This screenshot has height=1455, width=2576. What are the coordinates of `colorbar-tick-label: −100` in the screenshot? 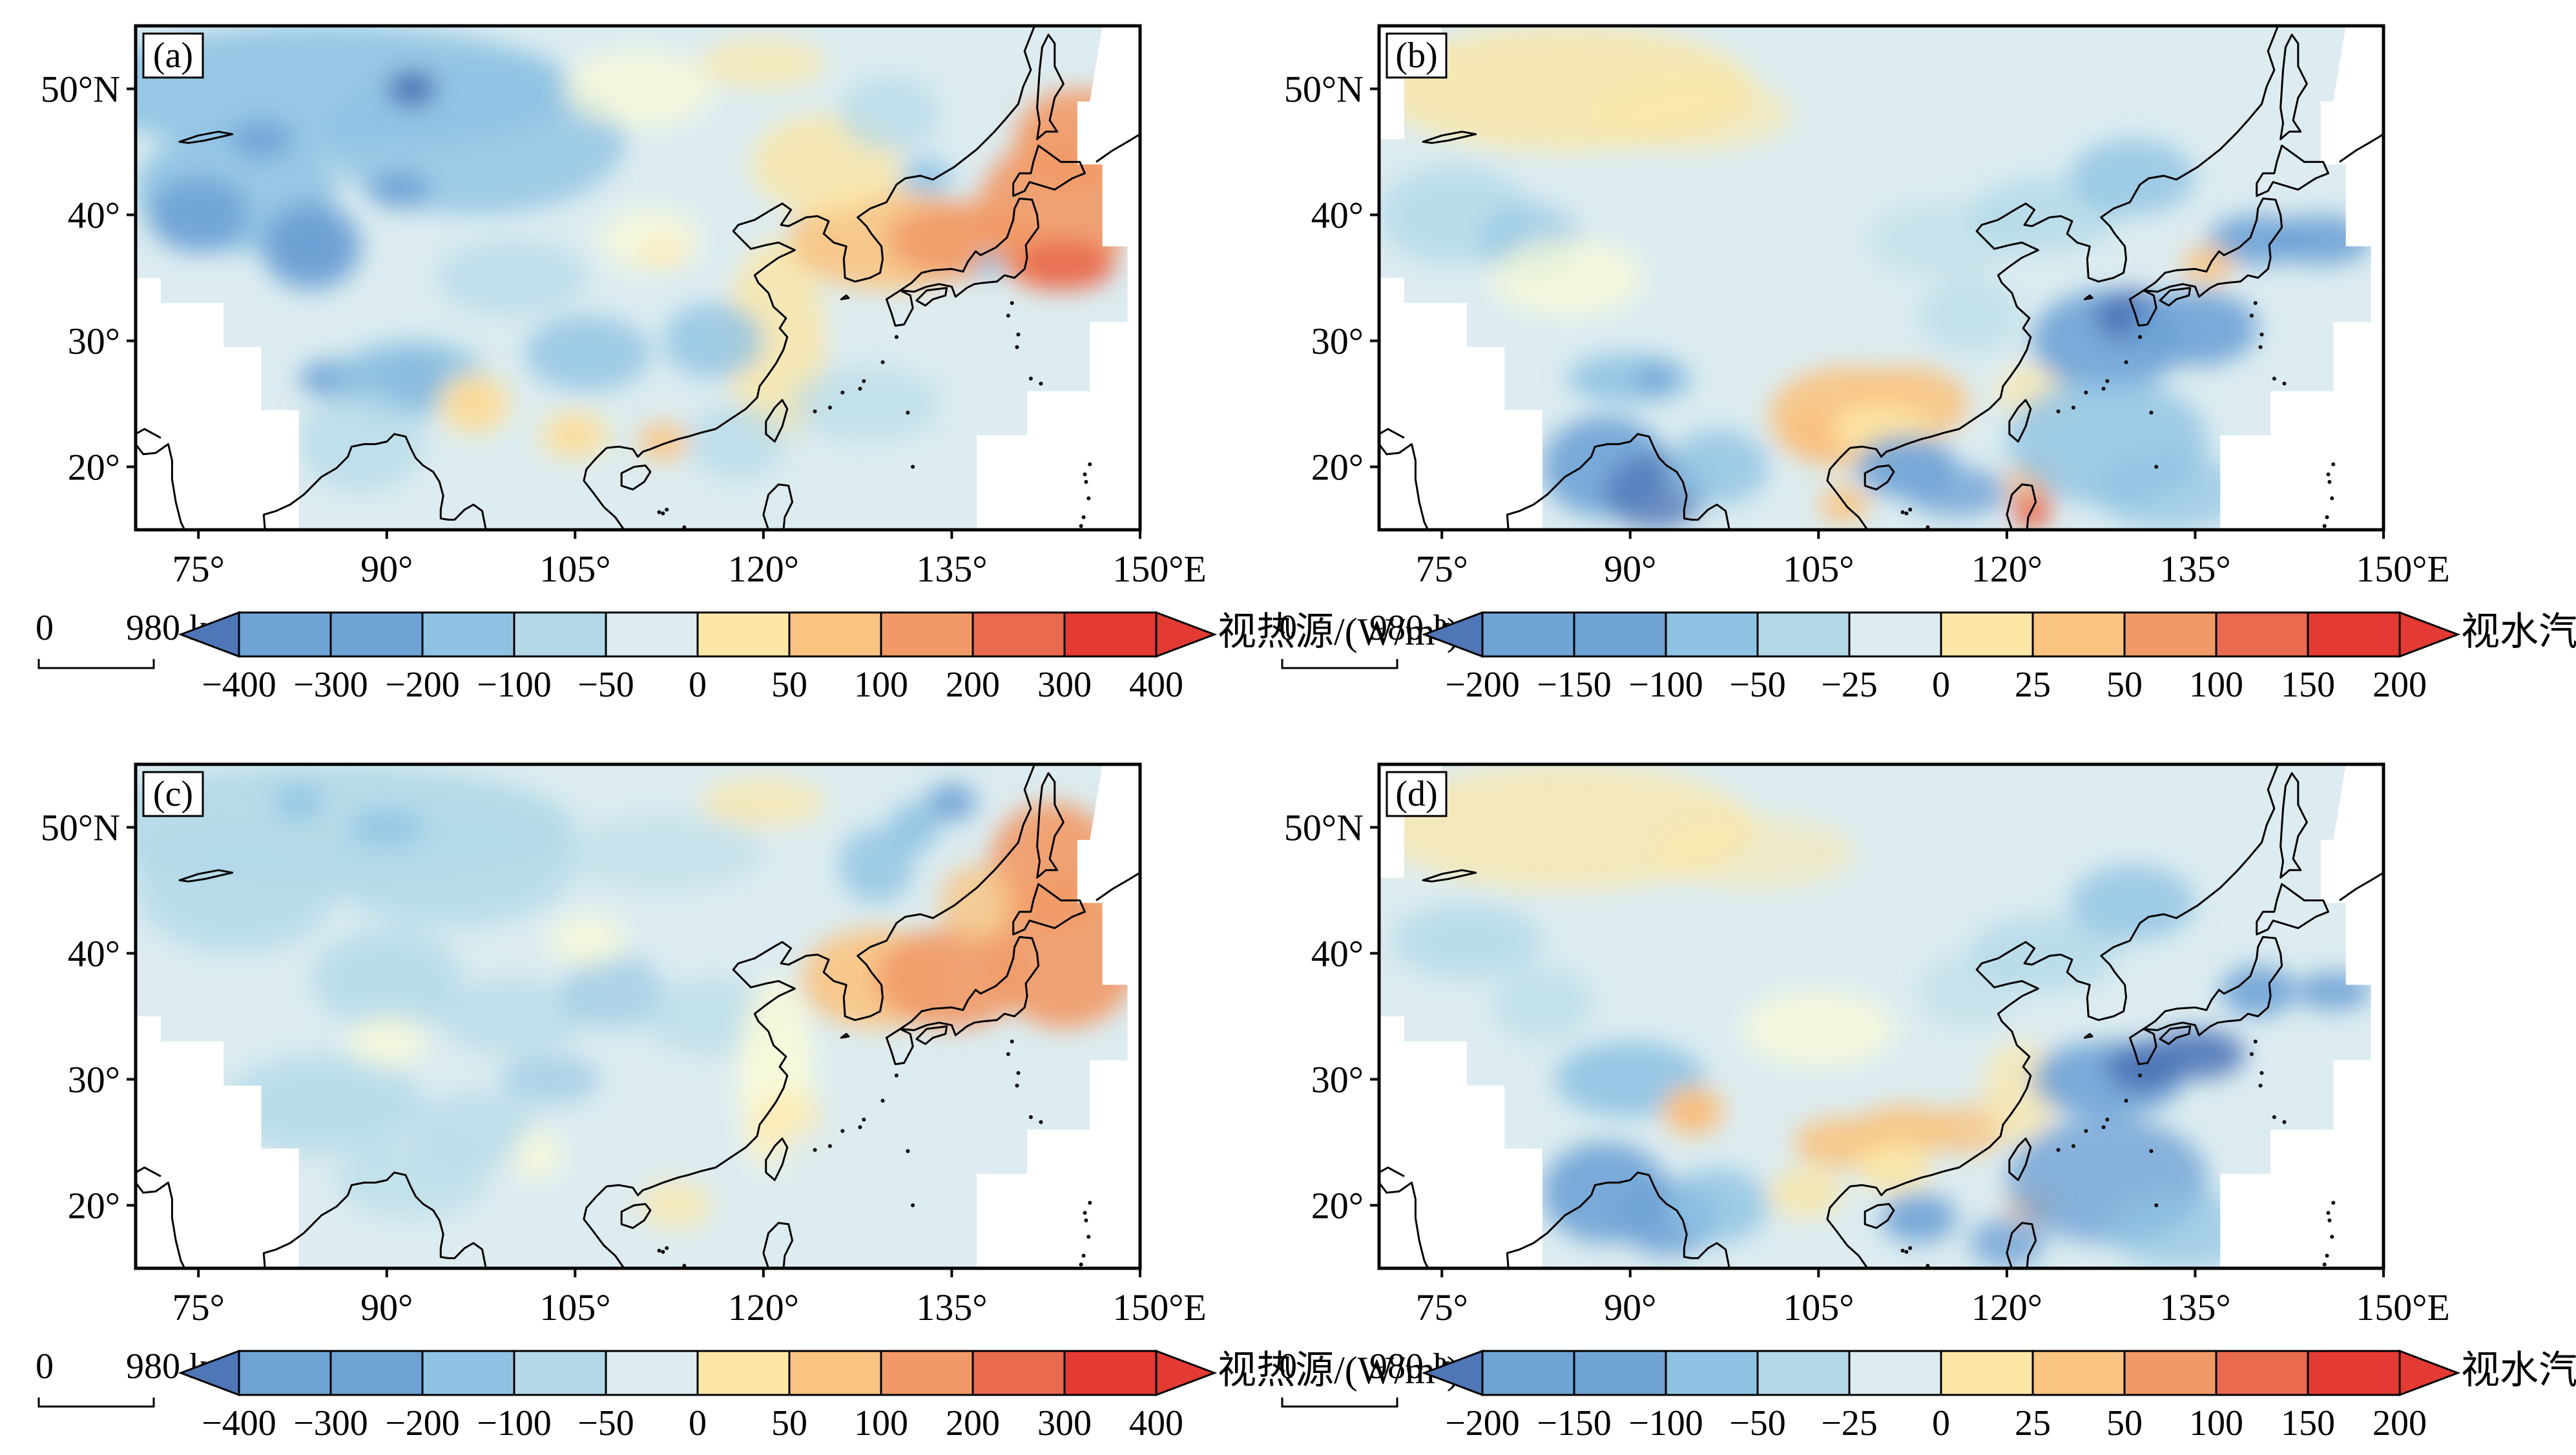 It's located at (514, 1423).